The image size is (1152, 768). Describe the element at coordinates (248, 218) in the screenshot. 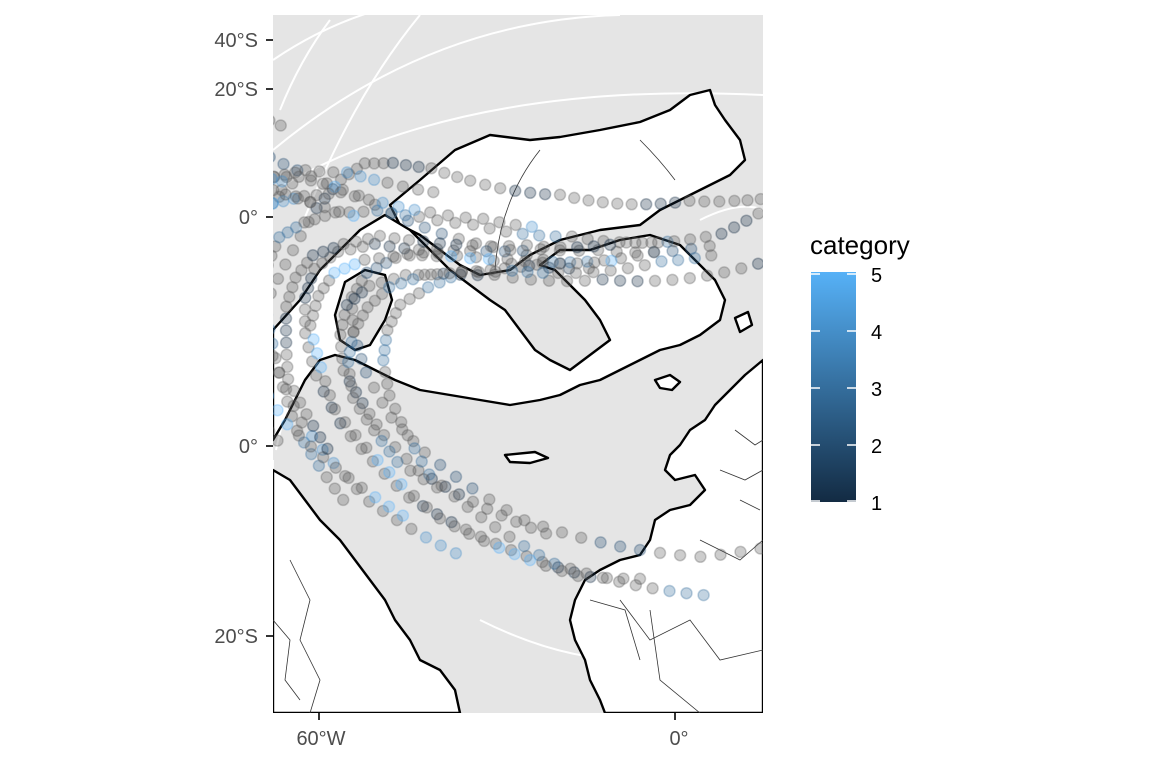

I see `y-tick-label-3: 0°` at that location.